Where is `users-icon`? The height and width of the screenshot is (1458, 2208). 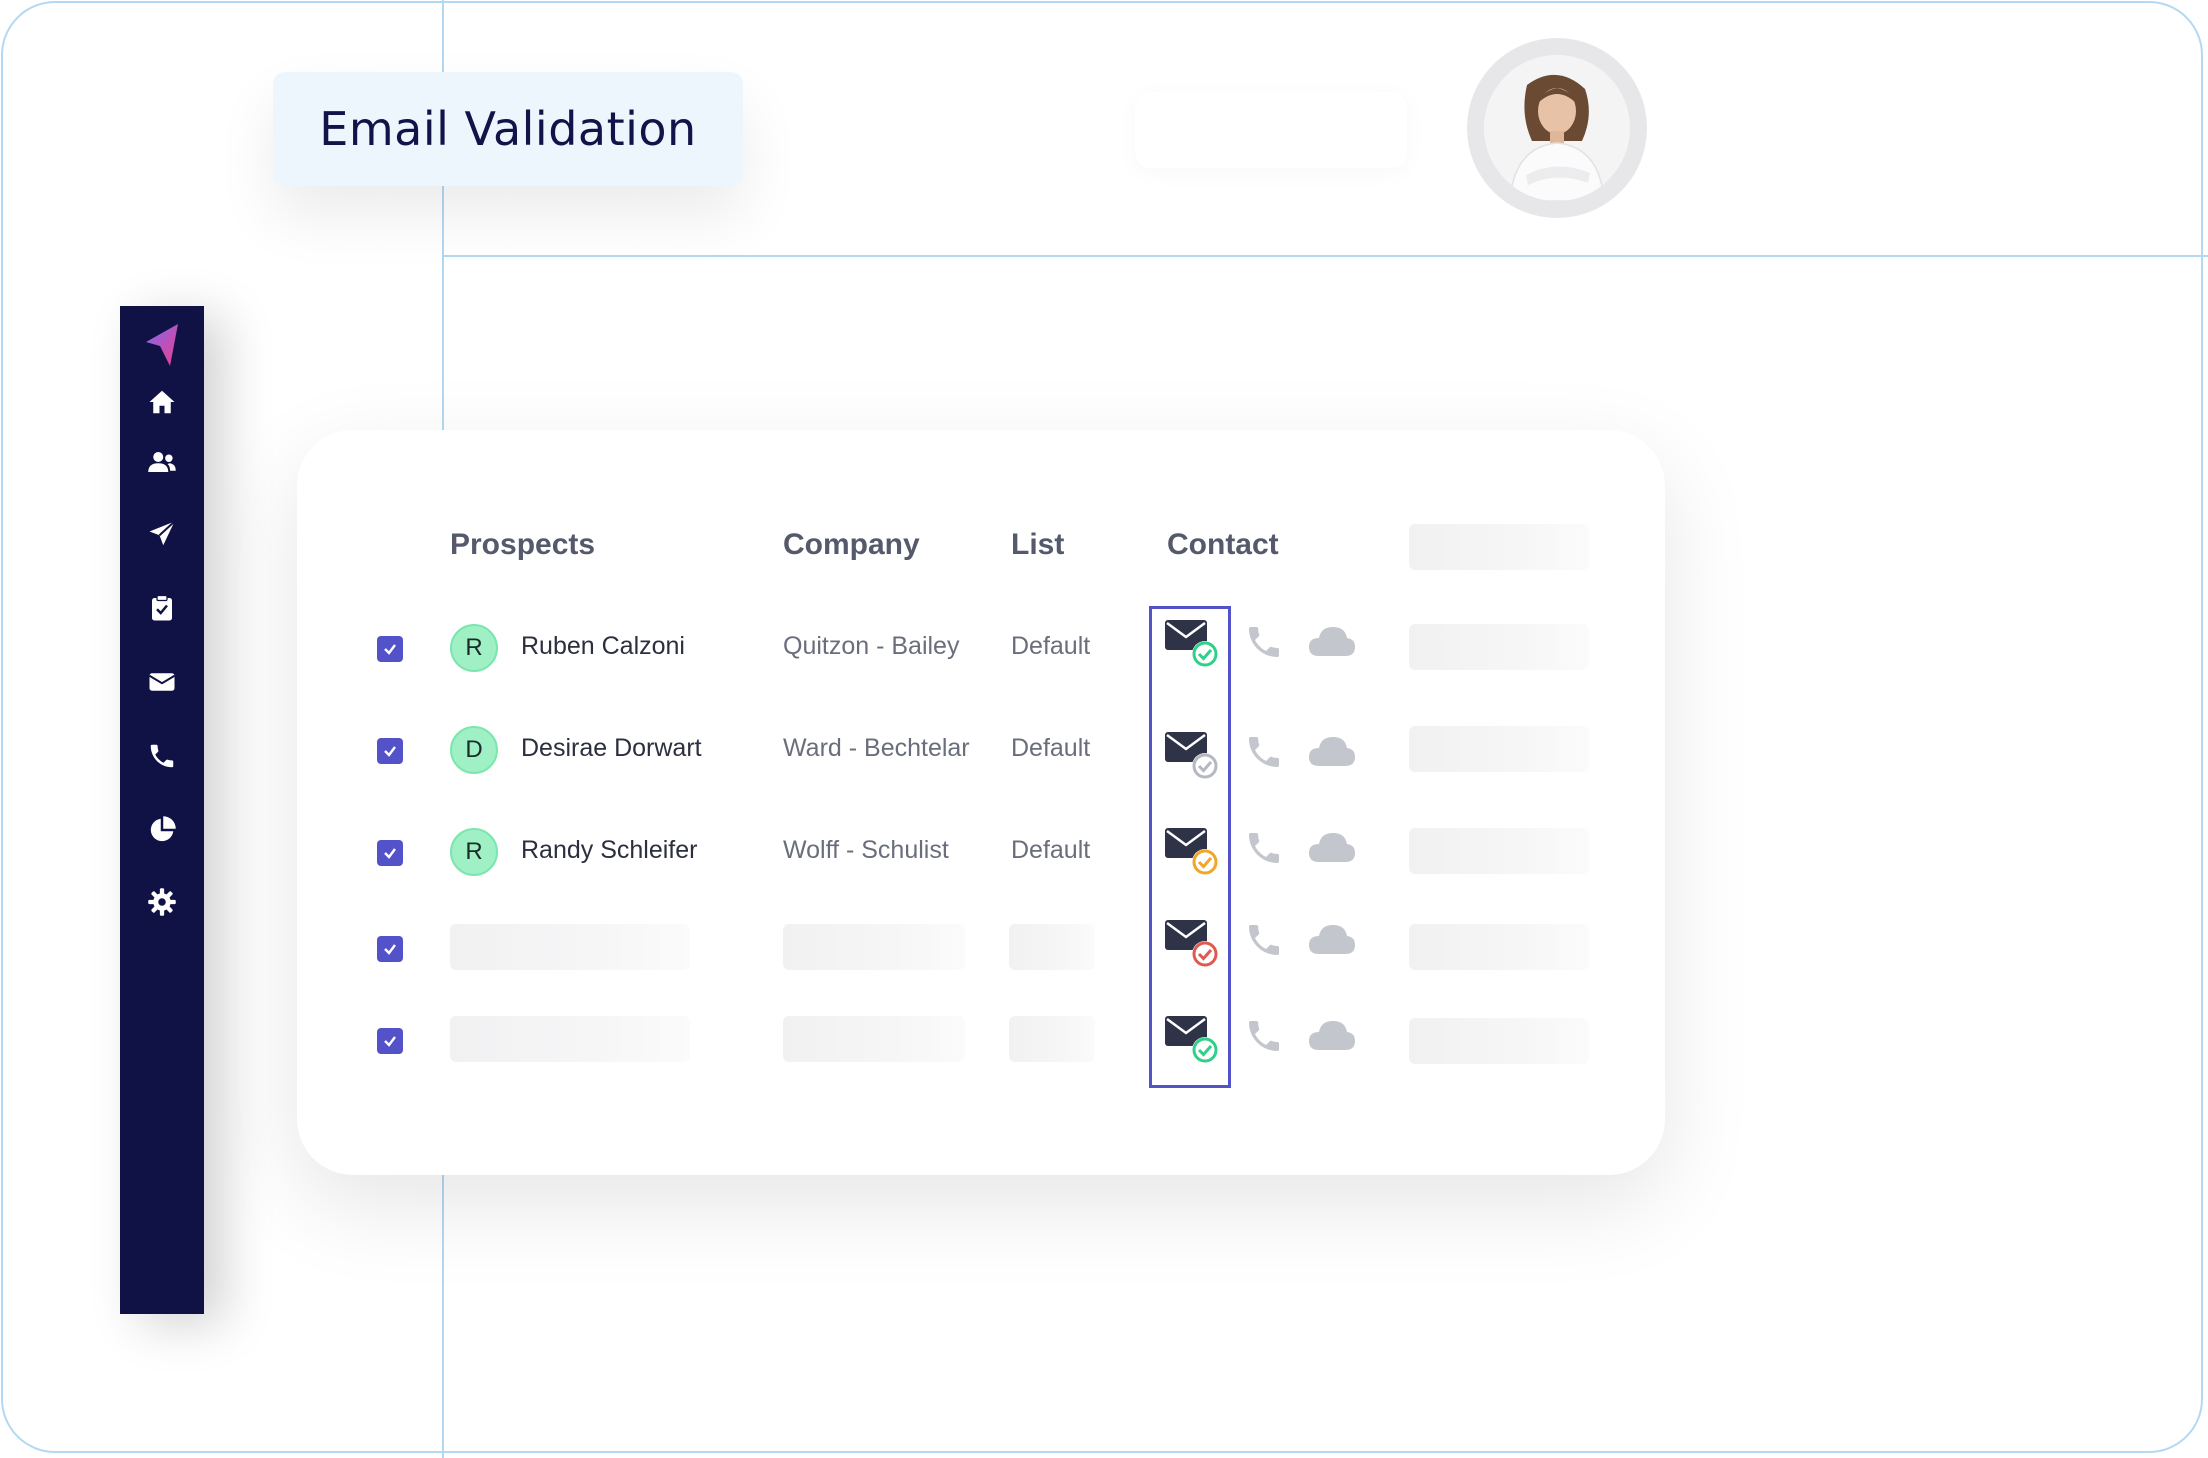
users-icon is located at coordinates (162, 462).